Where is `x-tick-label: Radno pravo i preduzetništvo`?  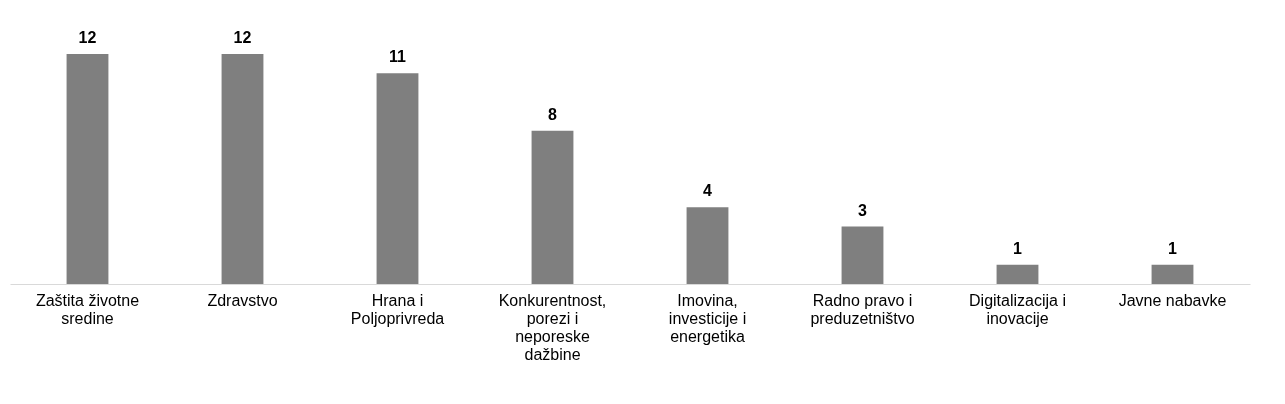
x-tick-label: Radno pravo i preduzetništvo is located at coordinates (862, 309).